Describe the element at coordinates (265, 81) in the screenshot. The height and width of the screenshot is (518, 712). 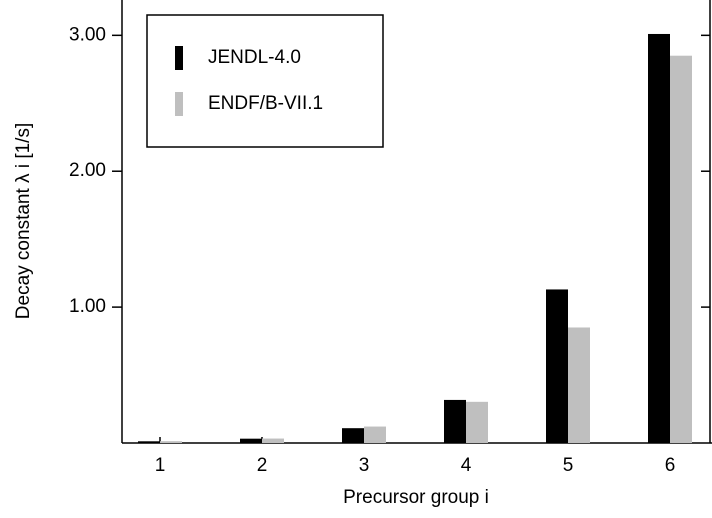
I see `legend-box` at that location.